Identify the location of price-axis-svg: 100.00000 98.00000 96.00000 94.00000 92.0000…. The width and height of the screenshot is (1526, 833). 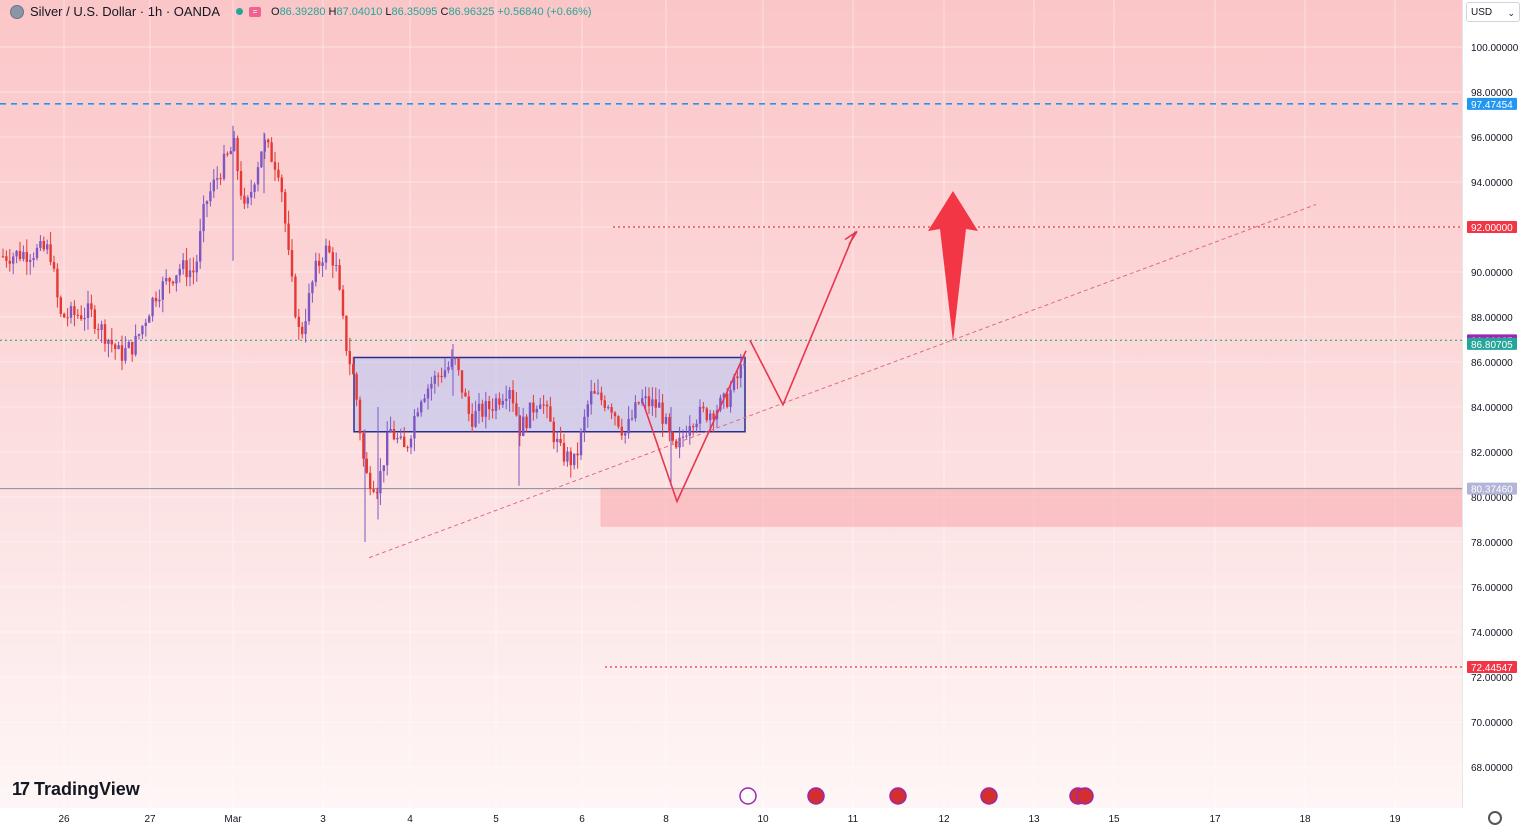
(1493, 408).